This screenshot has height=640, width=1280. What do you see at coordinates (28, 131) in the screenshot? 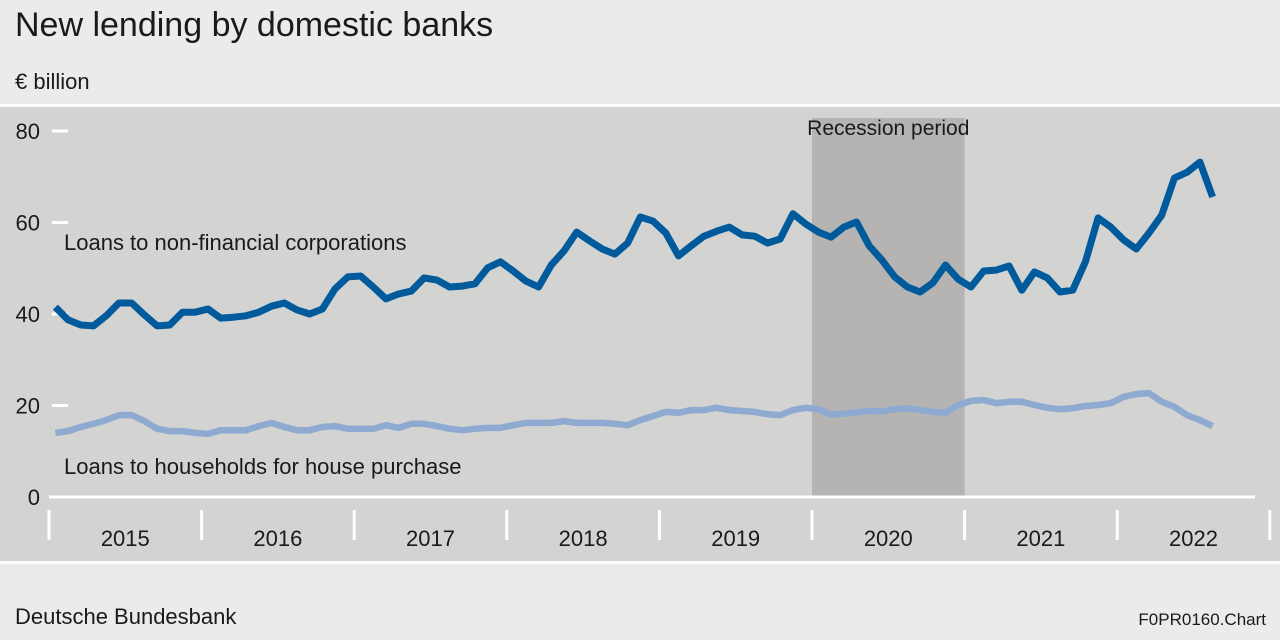
I see `y-tick-label: 80` at bounding box center [28, 131].